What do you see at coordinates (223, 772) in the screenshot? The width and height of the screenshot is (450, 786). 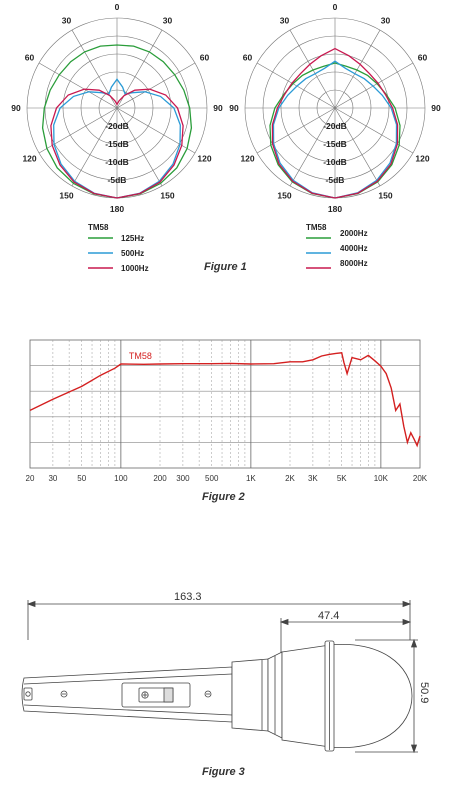 I see `figure-3-caption: Figure 3` at bounding box center [223, 772].